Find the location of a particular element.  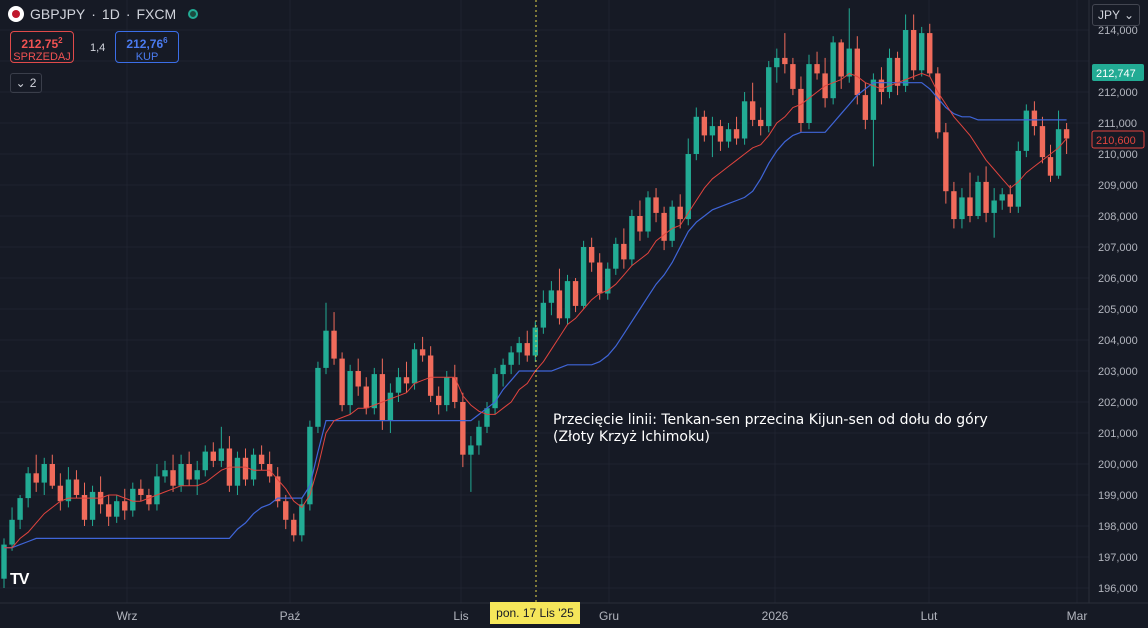

market-status-icon is located at coordinates (193, 14).